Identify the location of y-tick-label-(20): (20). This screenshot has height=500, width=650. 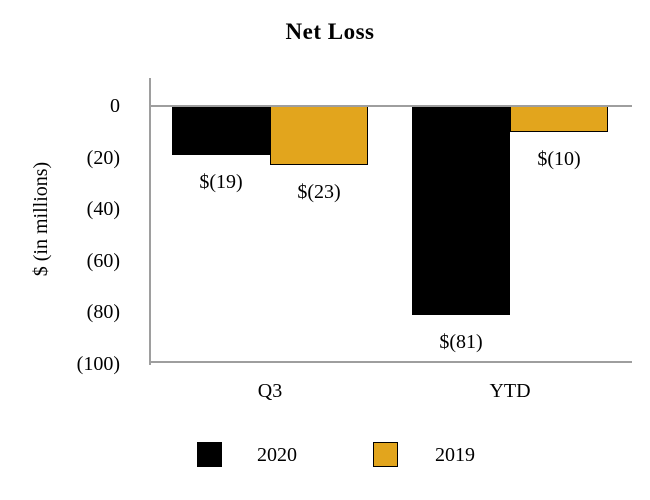
(103, 157).